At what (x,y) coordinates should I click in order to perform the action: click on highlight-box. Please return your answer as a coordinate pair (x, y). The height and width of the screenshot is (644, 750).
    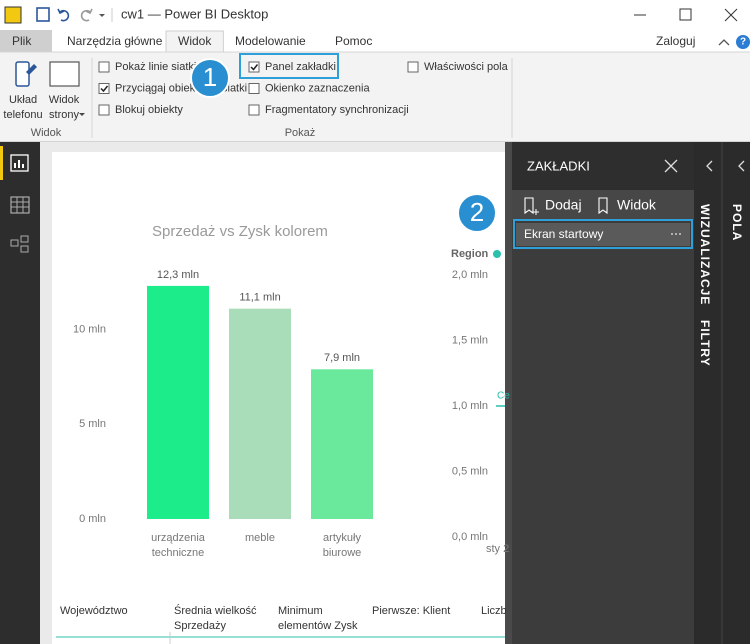
    Looking at the image, I should click on (603, 234).